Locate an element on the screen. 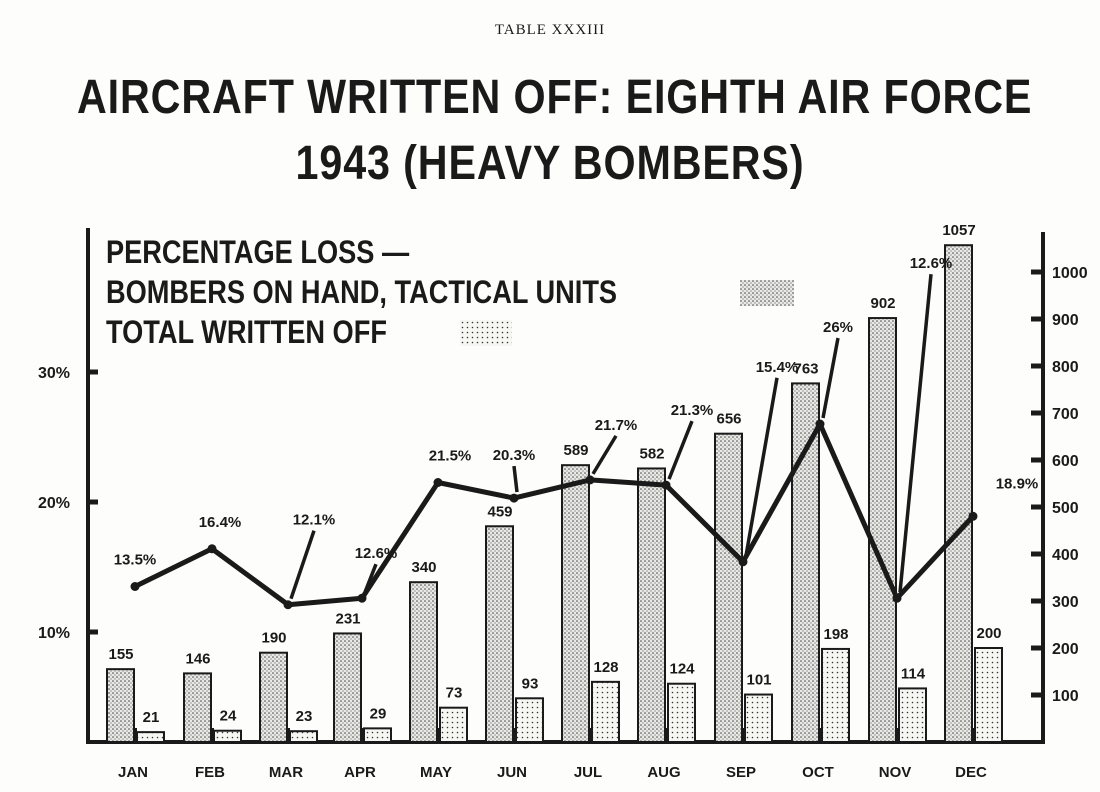  x-axis-tick-label: MAY is located at coordinates (436, 772).